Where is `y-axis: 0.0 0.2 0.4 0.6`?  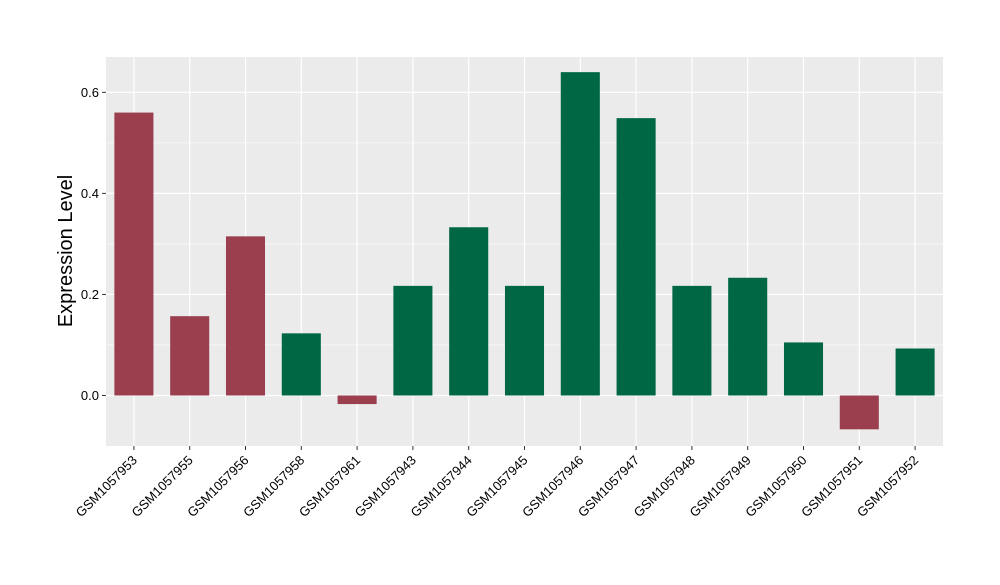
y-axis: 0.0 0.2 0.4 0.6 is located at coordinates (93, 244).